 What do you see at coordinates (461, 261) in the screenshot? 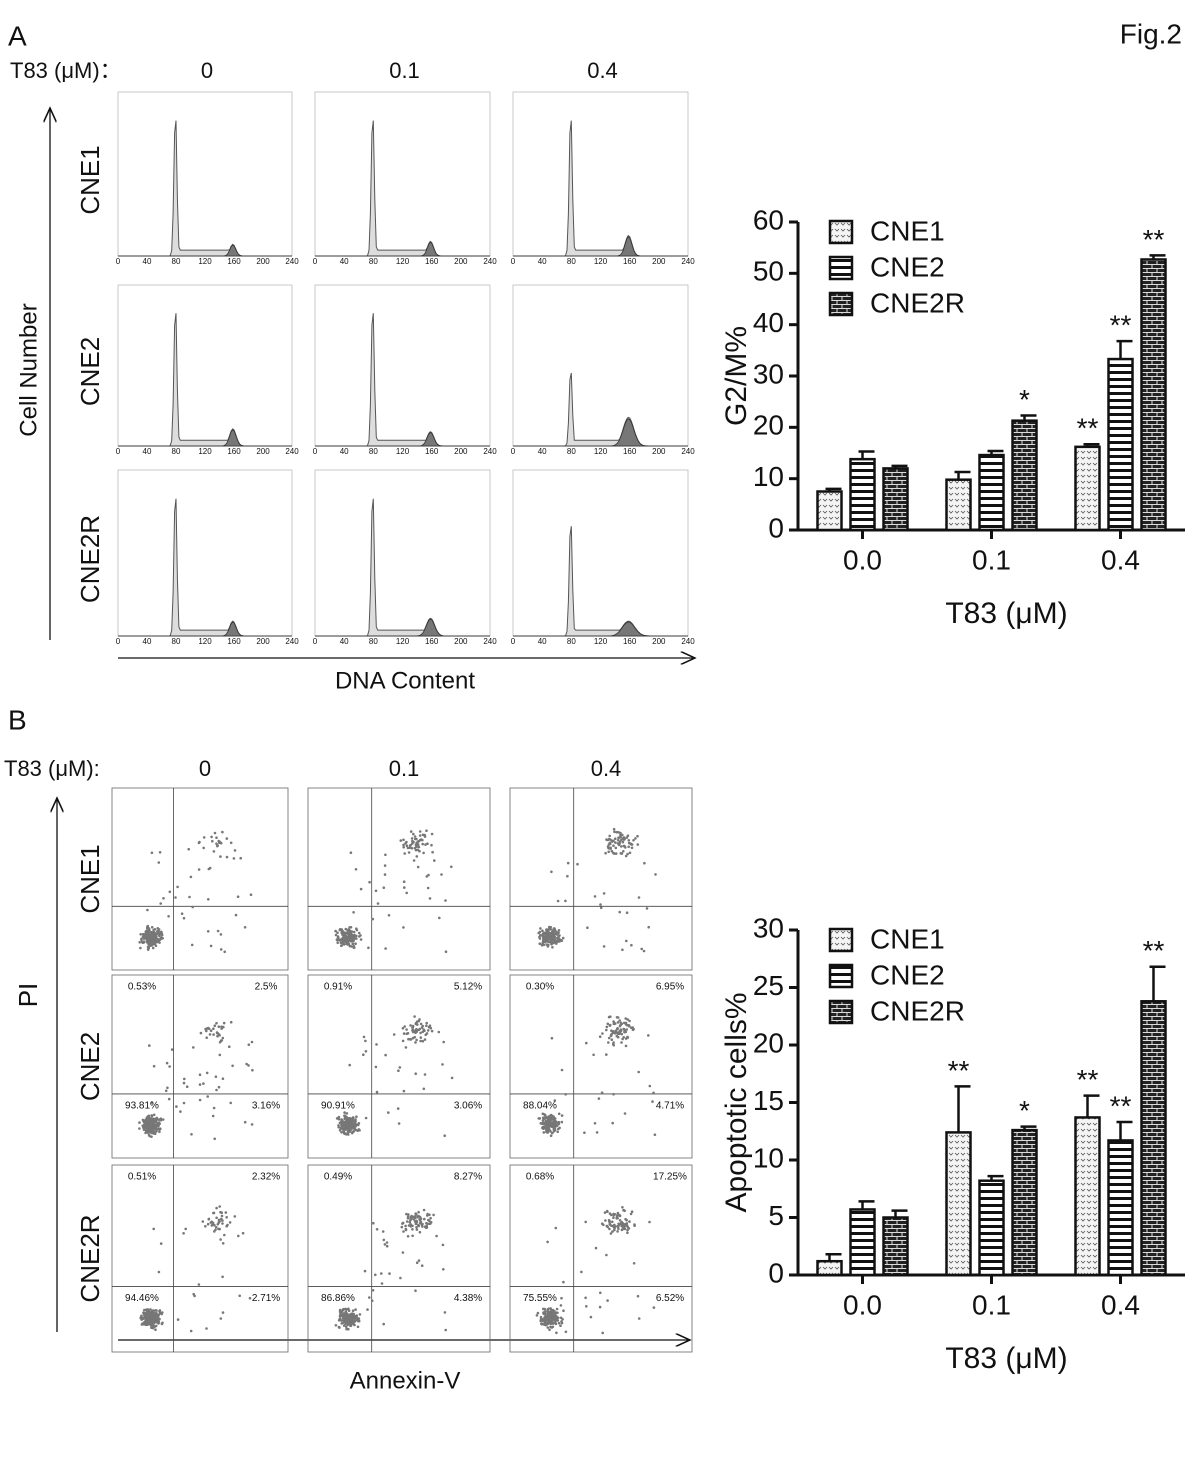
I see `histogram-tick-label: 200` at bounding box center [461, 261].